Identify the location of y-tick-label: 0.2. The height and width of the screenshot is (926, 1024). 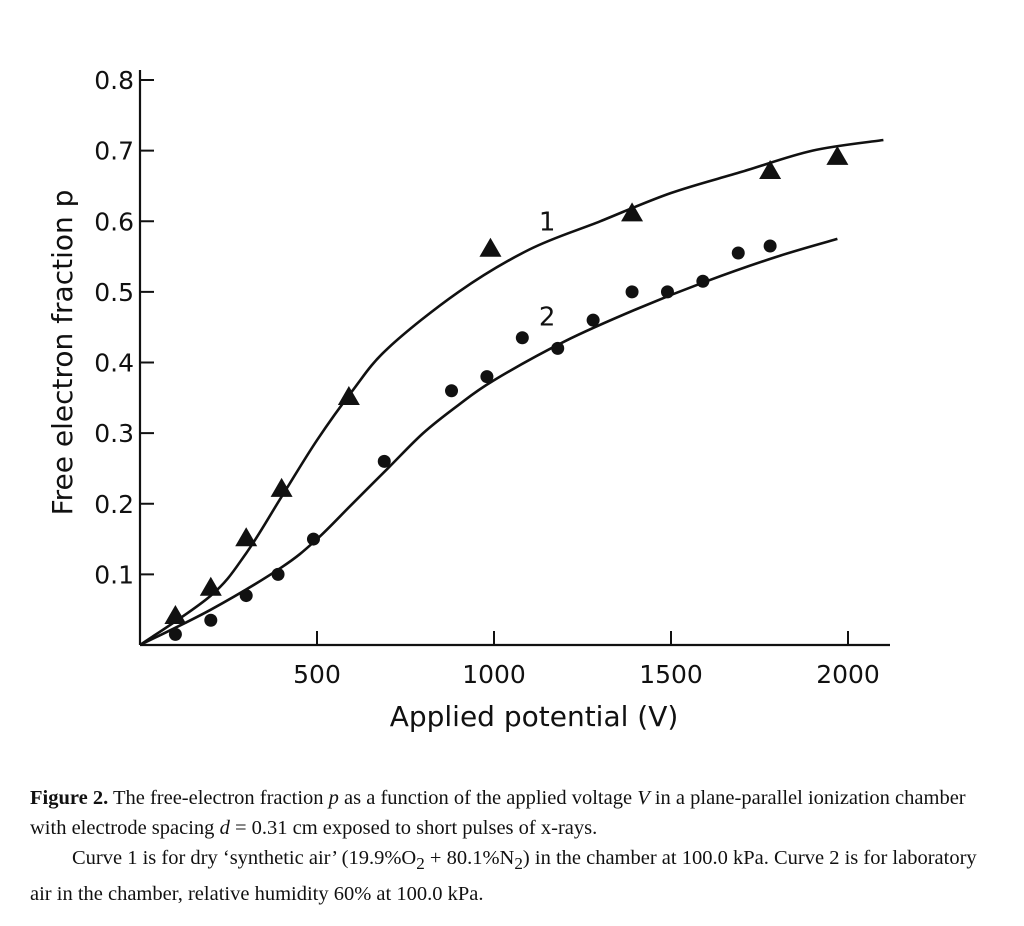
(114, 504).